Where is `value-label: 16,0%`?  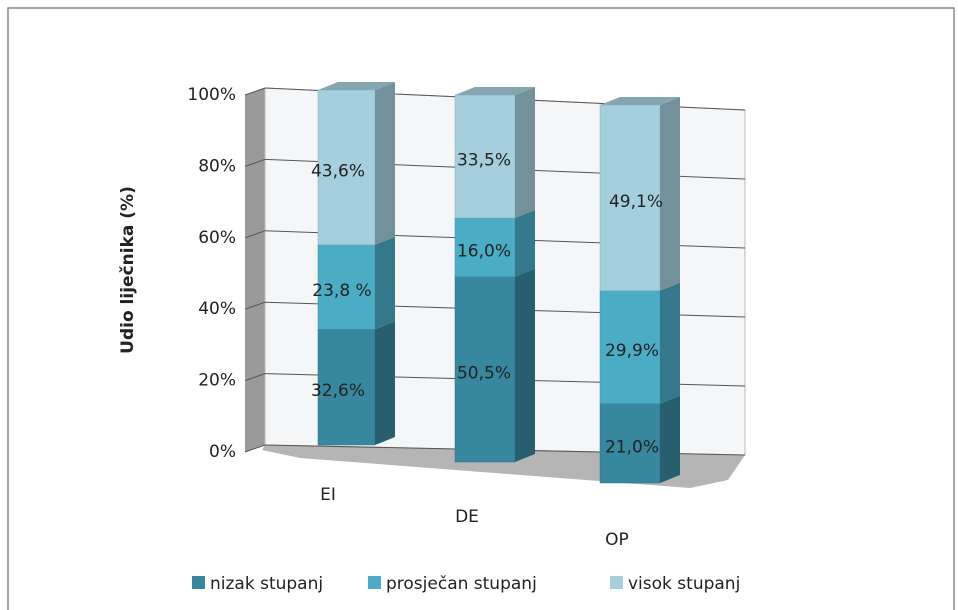
value-label: 16,0% is located at coordinates (484, 251).